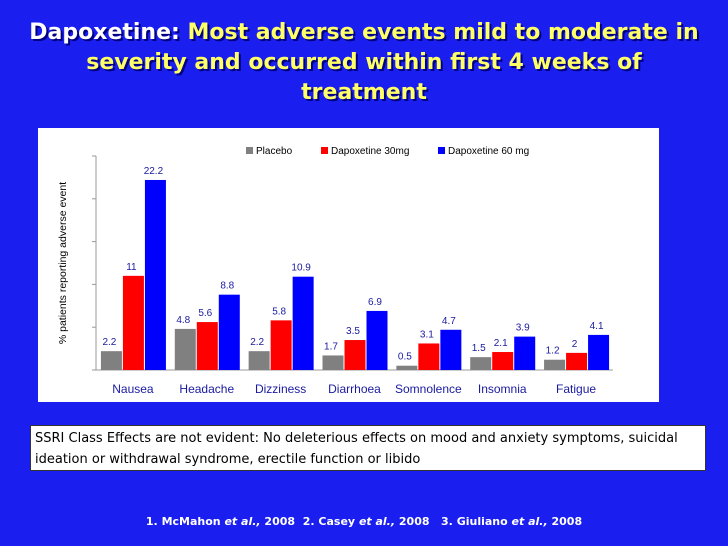  I want to click on data-label-0-3: 1.7, so click(331, 346).